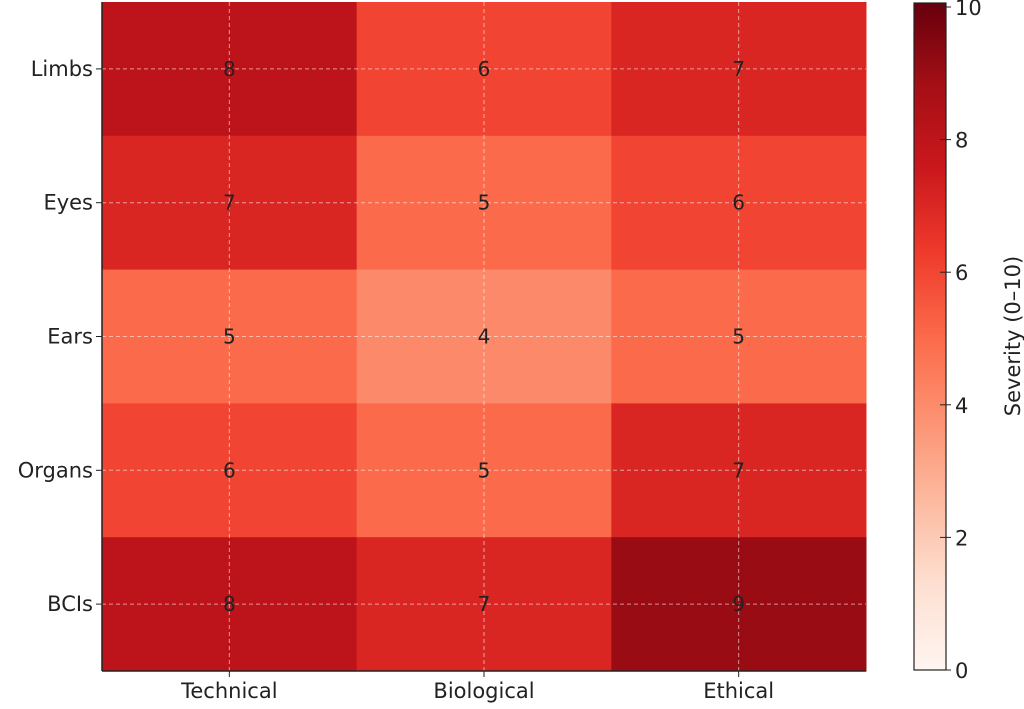 This screenshot has width=1024, height=709. I want to click on y-tick-label: Organs, so click(55, 470).